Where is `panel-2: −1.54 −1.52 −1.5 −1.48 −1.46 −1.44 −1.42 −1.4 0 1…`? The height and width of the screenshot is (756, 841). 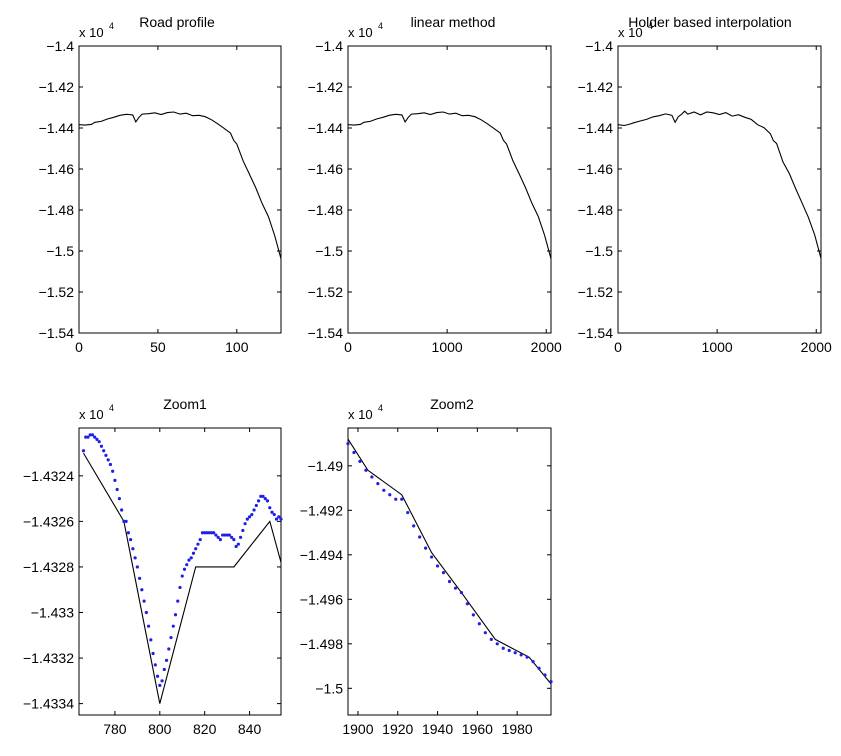
panel-2: −1.54 −1.52 −1.5 −1.48 −1.46 −1.44 −1.42 −1.4 0 1… is located at coordinates (435, 184).